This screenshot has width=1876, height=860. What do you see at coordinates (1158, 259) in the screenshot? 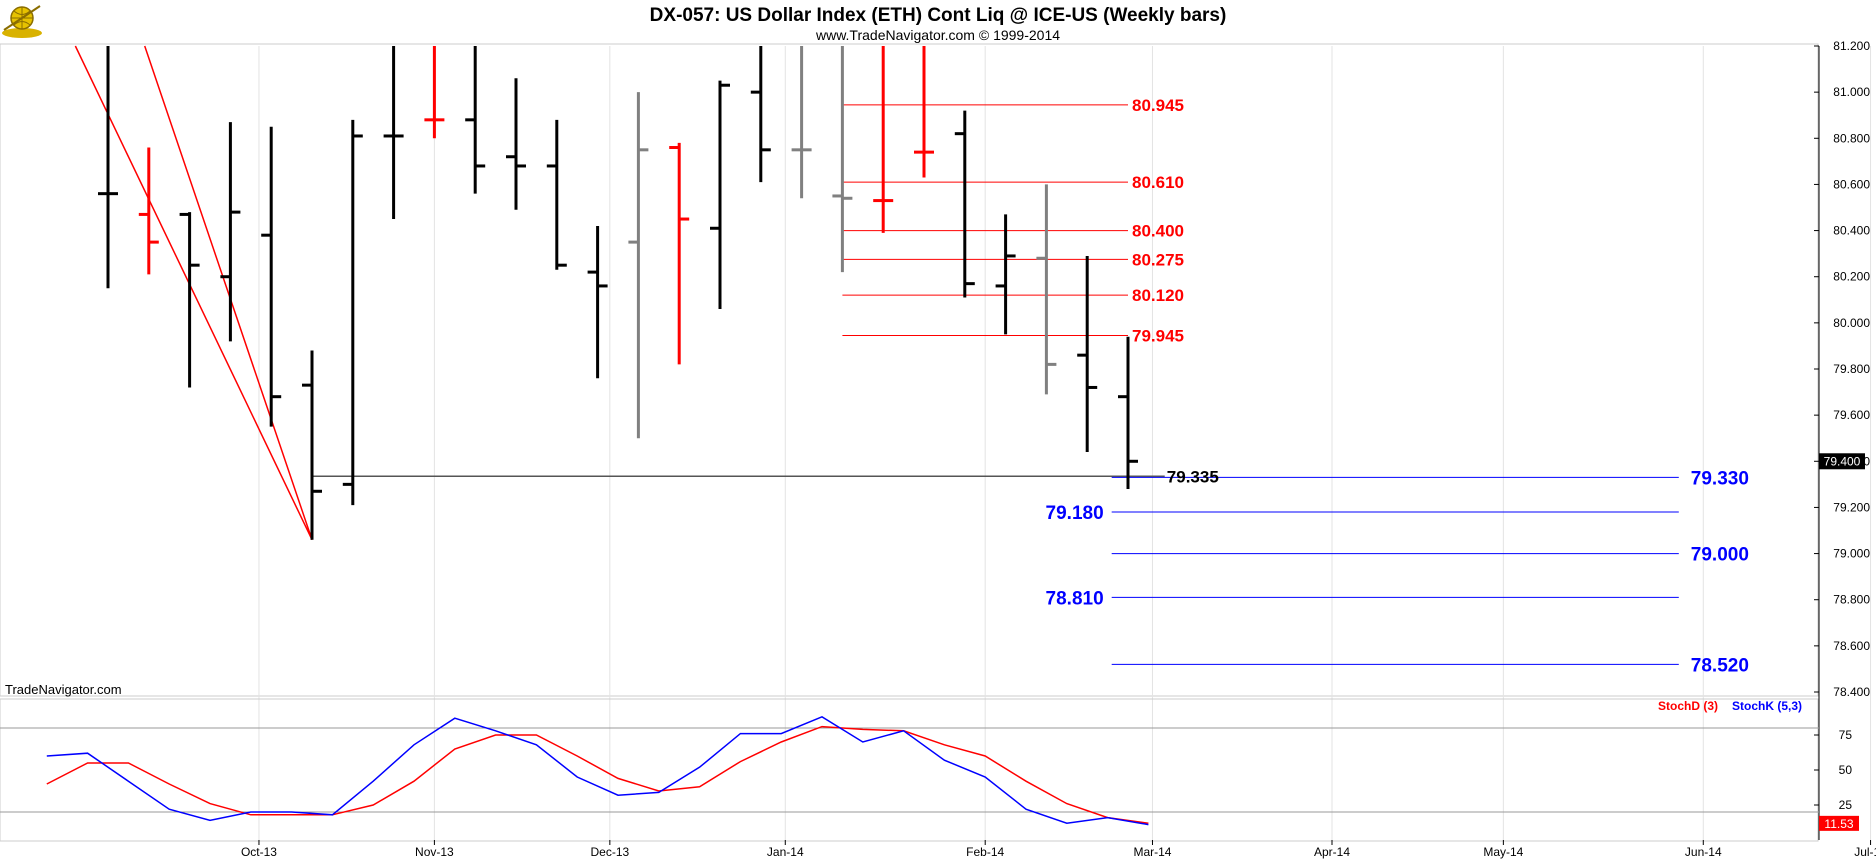
I see `resistance-label: 80.275` at bounding box center [1158, 259].